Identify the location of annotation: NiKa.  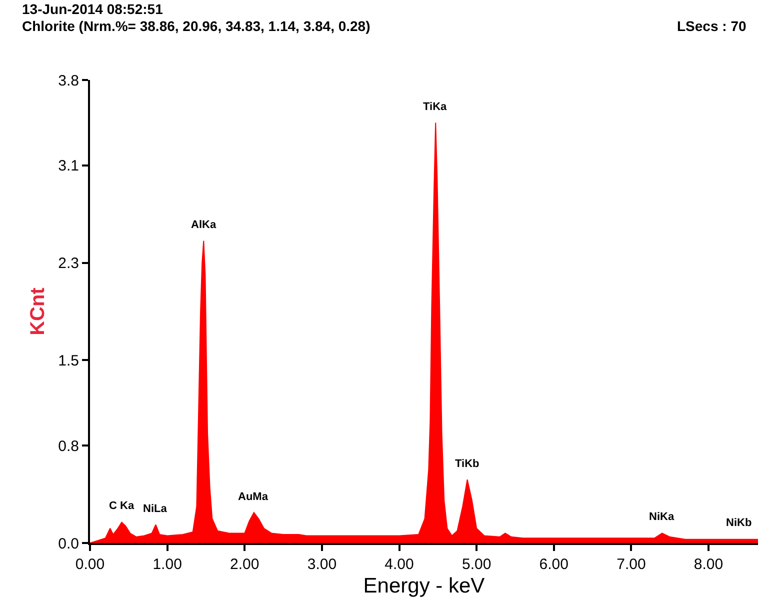
(662, 517).